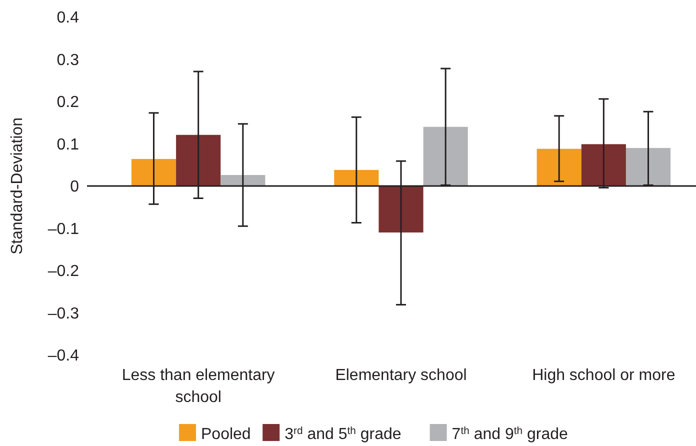 The image size is (696, 446). What do you see at coordinates (17, 186) in the screenshot?
I see `y-axis-title: Standard-Deviation` at bounding box center [17, 186].